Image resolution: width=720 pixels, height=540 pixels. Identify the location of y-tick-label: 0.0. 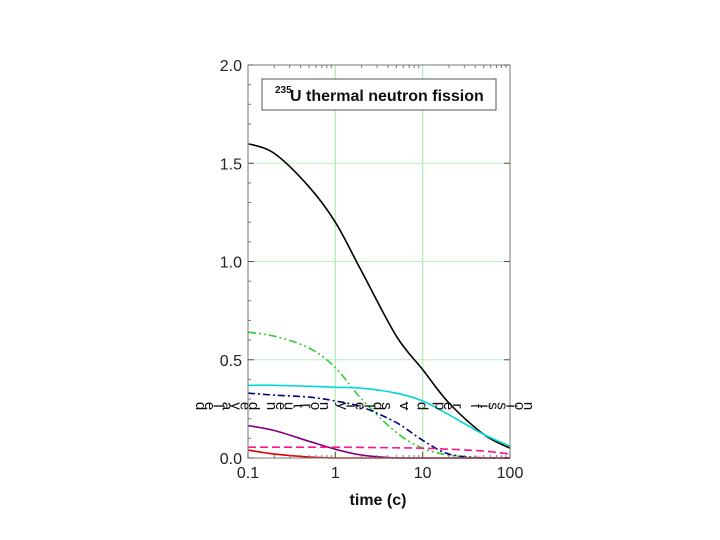
(231, 459).